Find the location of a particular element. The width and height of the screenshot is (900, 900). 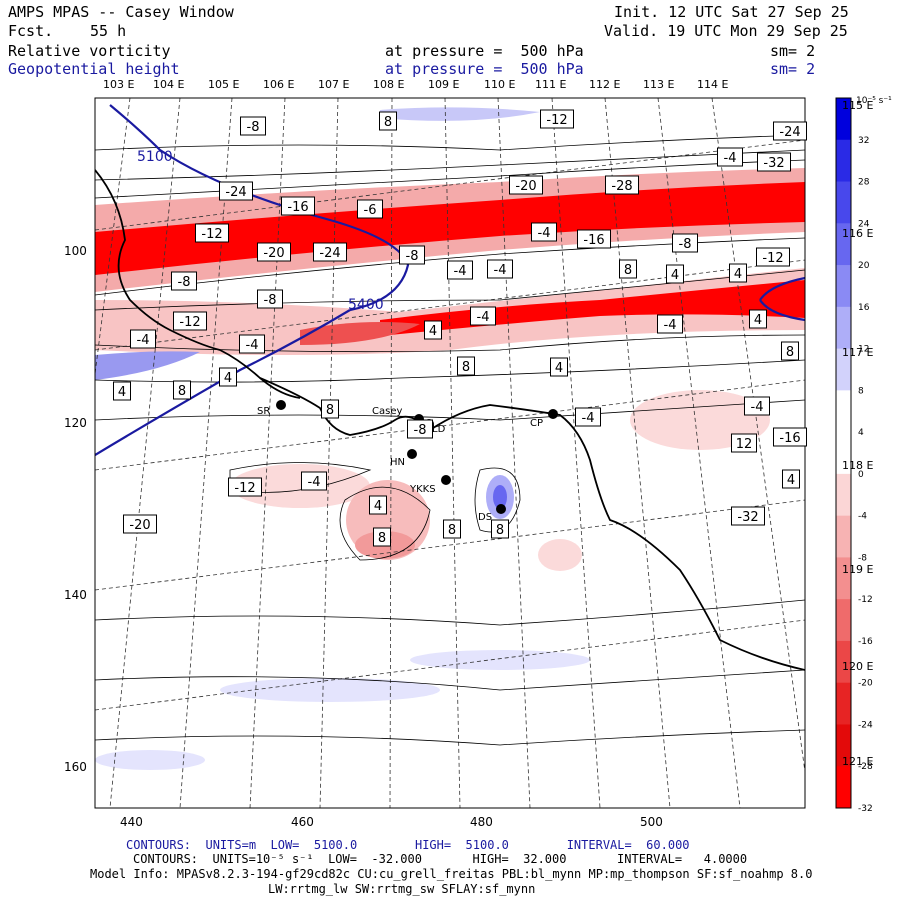

right-longitude-label: 121 E is located at coordinates (858, 761).